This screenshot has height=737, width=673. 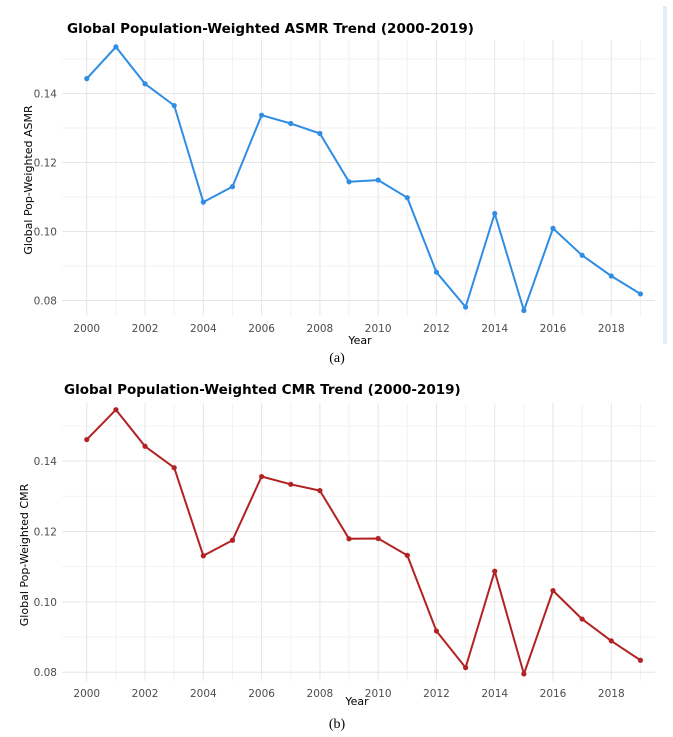 I want to click on y-axis-label: Global Pop-Weighted CMR, so click(x=24, y=554).